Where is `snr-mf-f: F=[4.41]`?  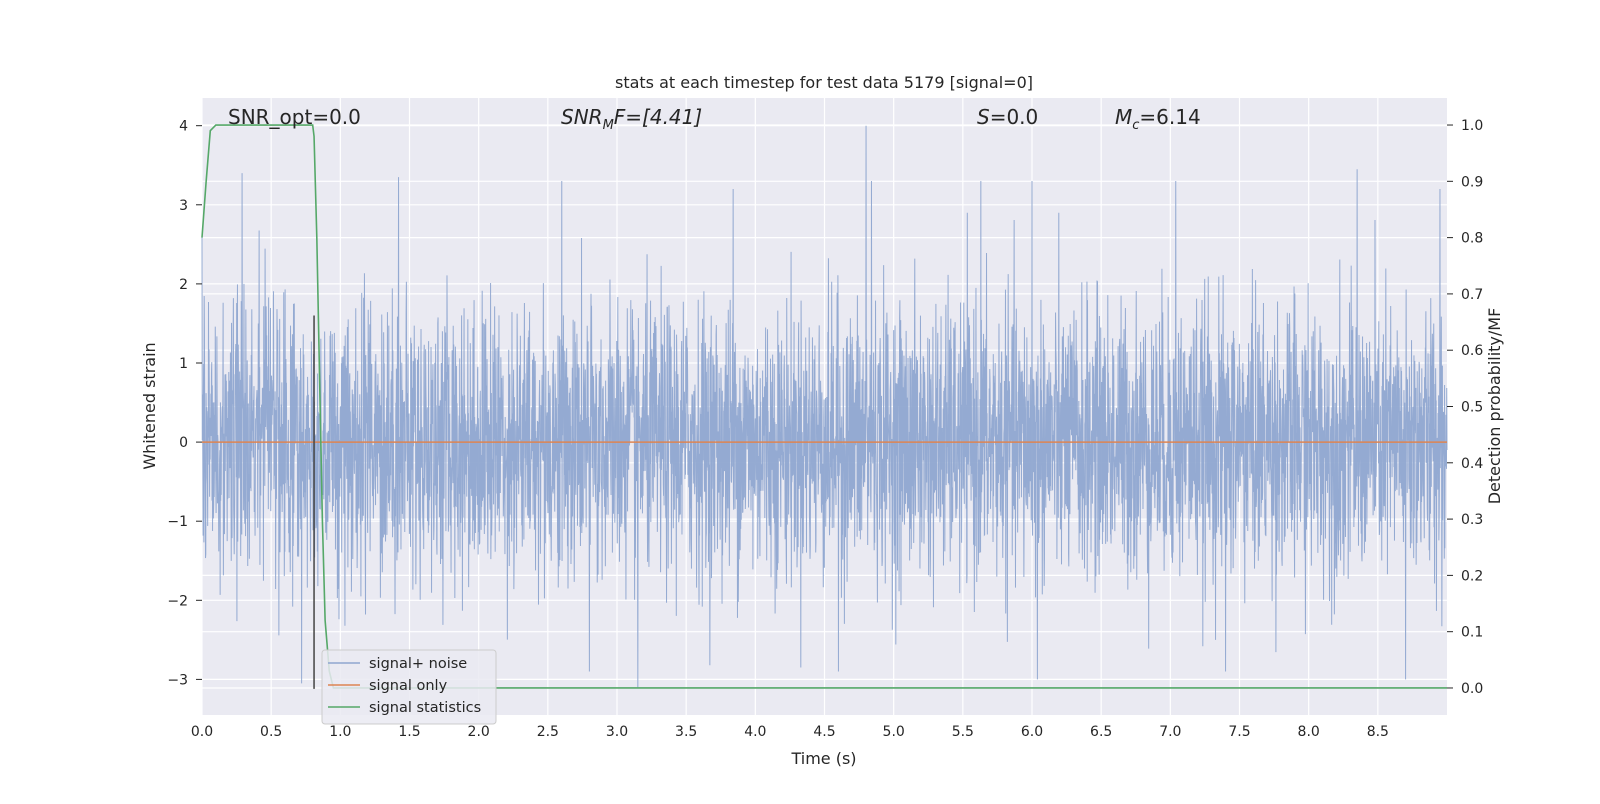
snr-mf-f: F=[4.41] is located at coordinates (658, 117).